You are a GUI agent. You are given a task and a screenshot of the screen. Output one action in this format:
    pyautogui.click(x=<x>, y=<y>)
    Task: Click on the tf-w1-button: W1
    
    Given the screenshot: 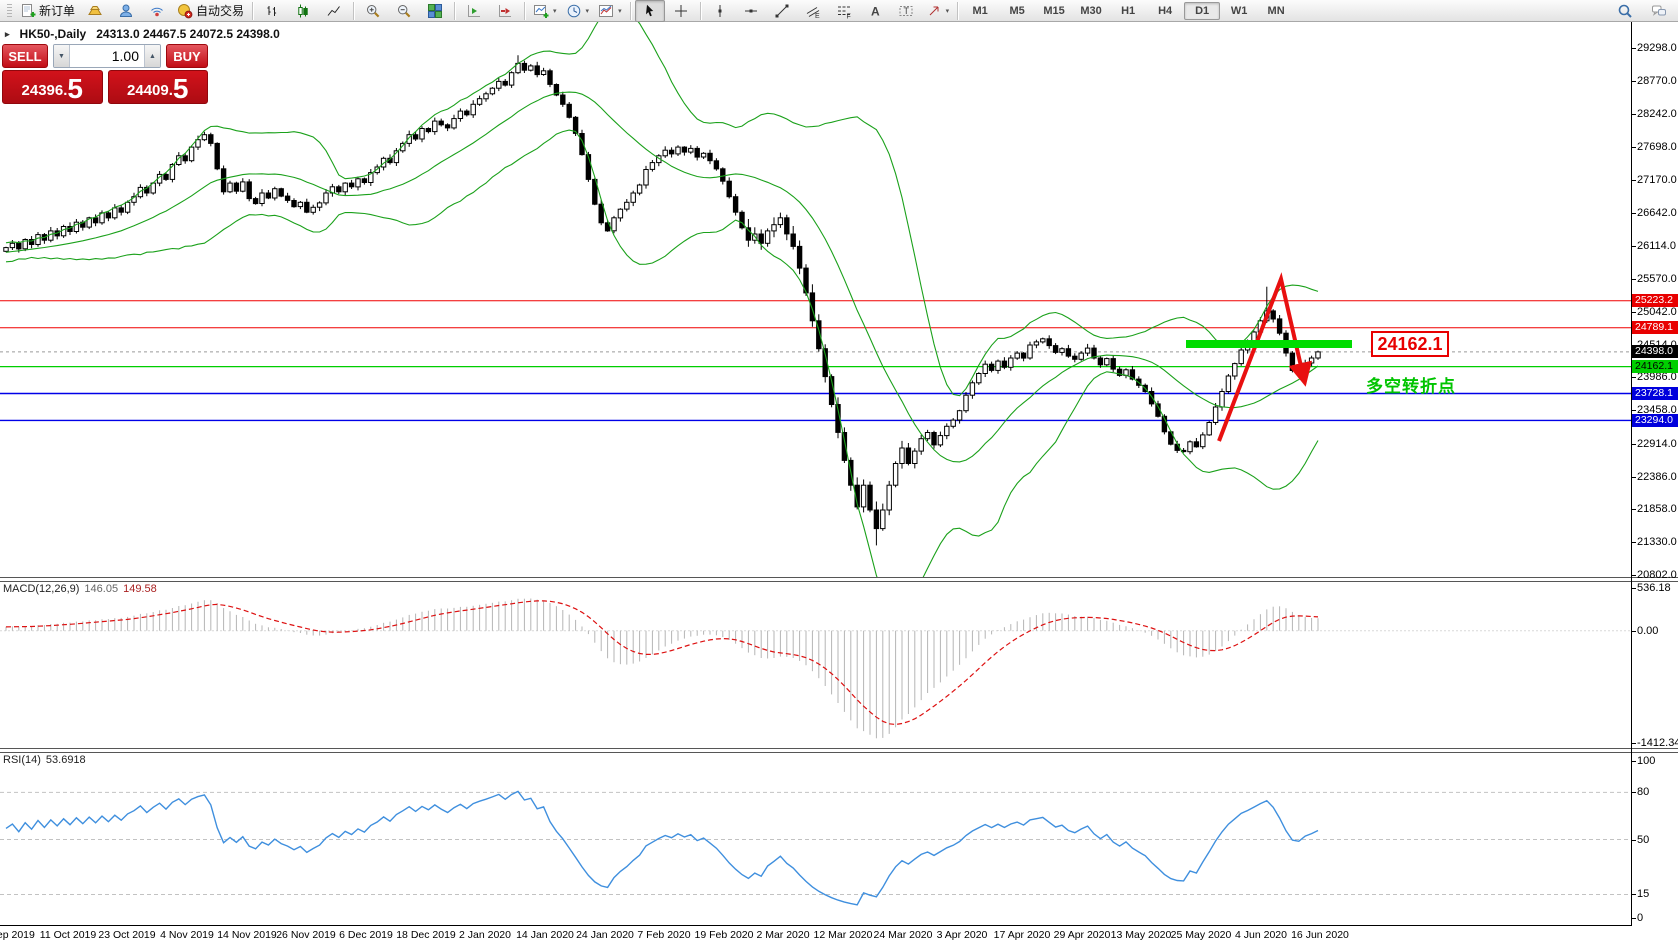 What is the action you would take?
    pyautogui.click(x=1239, y=11)
    